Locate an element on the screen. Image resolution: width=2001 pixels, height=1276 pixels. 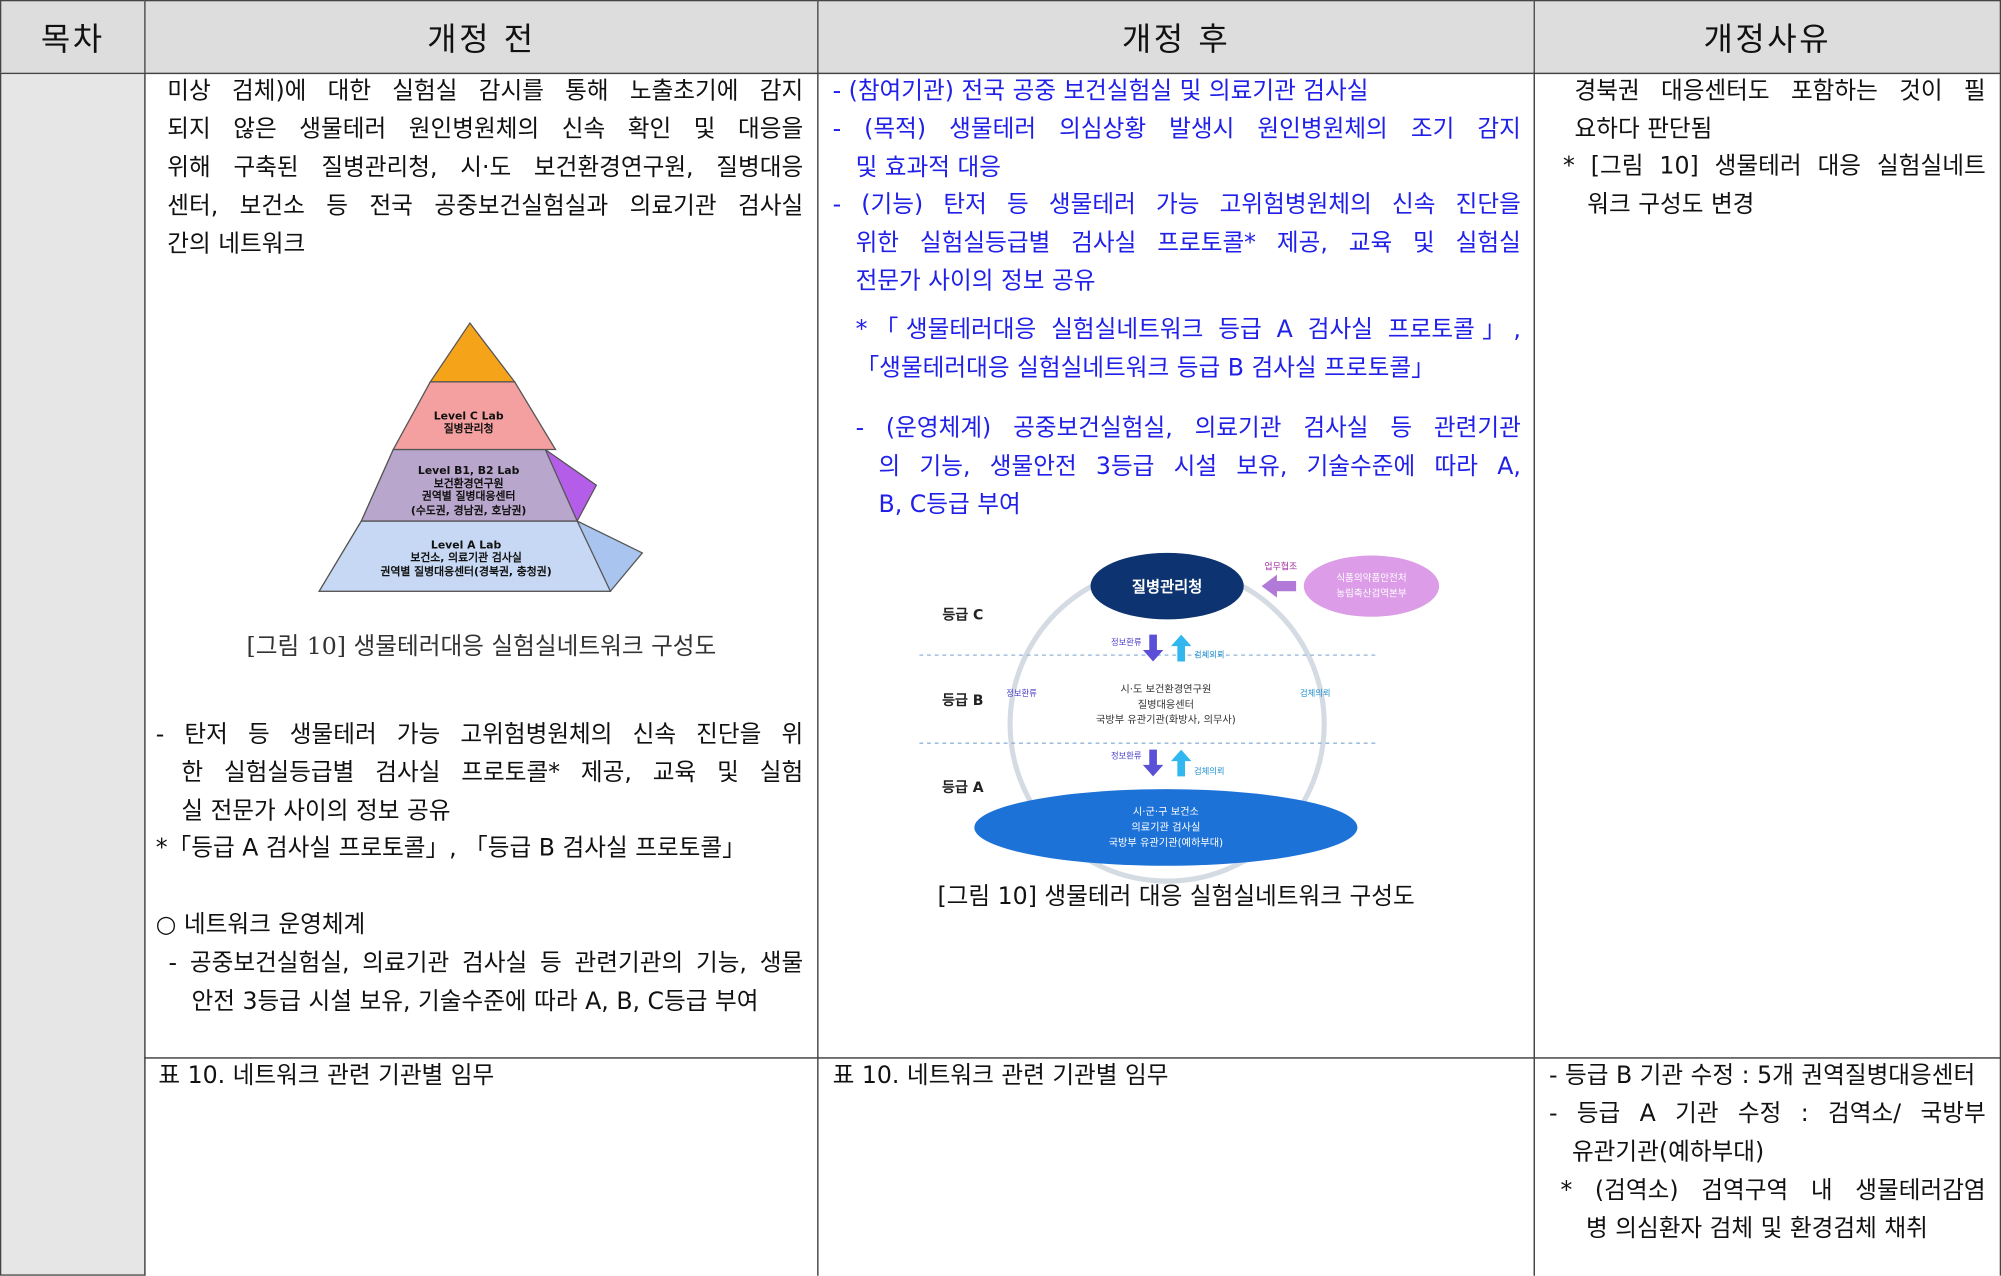
text-line: 유관기관(예하부대) is located at coordinates (1668, 1152).